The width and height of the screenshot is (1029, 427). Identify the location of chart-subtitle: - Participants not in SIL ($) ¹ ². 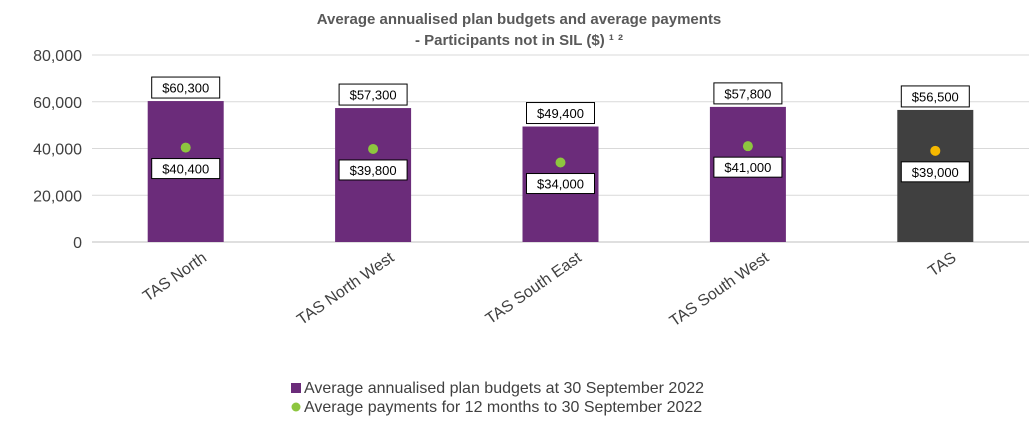
(519, 40).